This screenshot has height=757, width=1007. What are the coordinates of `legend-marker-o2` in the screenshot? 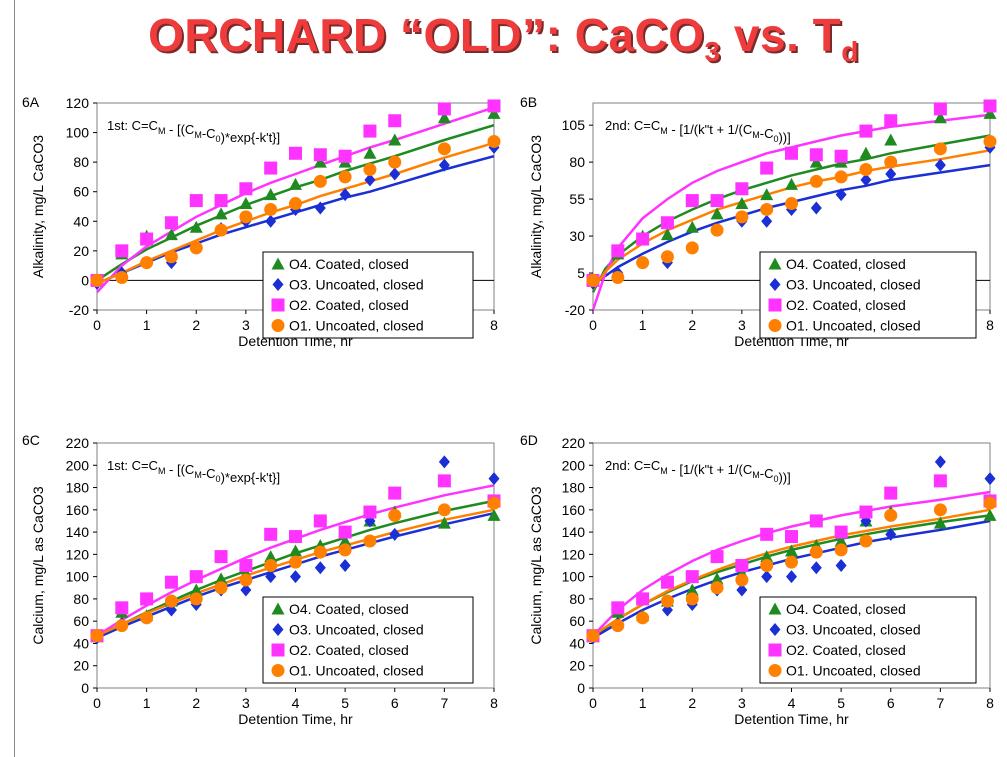 It's located at (278, 305).